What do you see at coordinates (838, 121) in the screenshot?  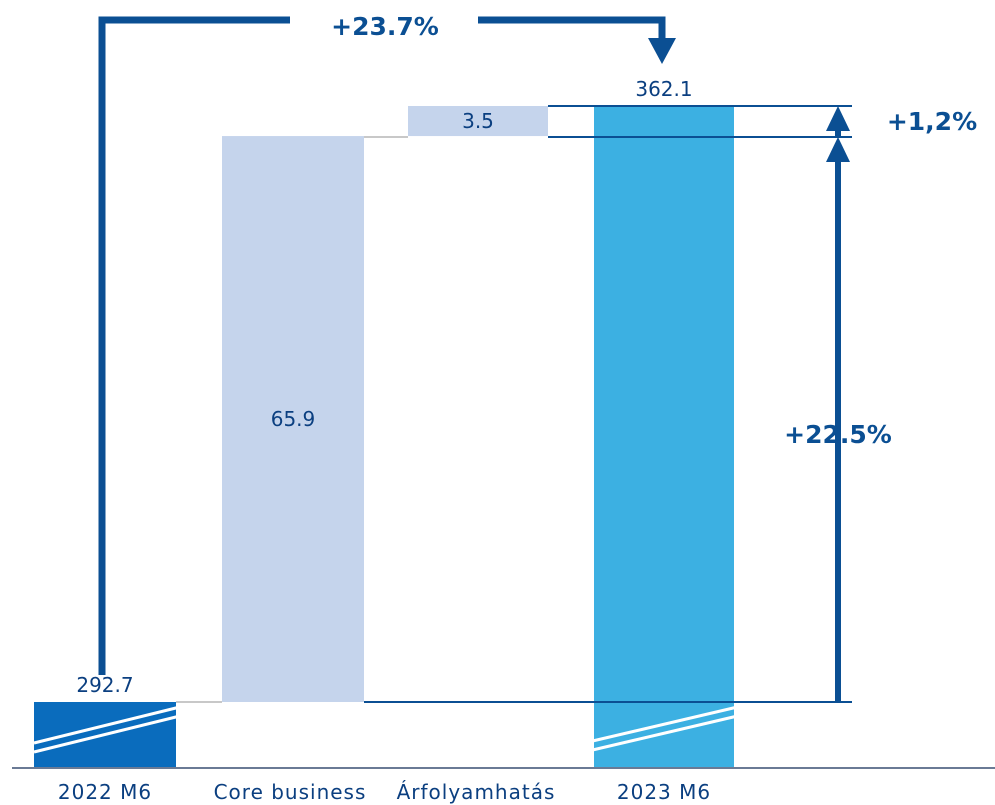 I see `fx-change-arrow` at bounding box center [838, 121].